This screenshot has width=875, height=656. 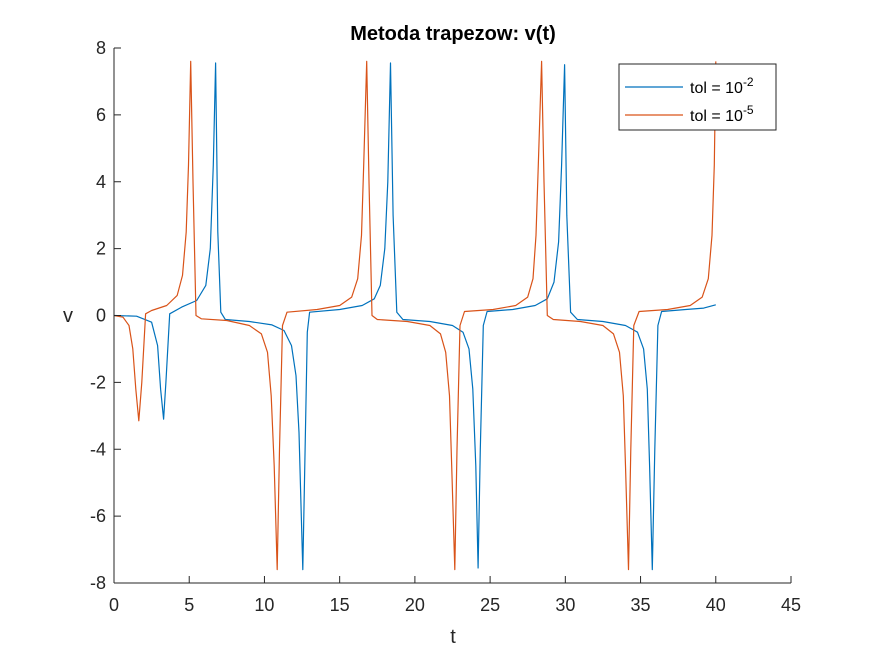 I want to click on y-tick-label: 0, so click(x=101, y=316).